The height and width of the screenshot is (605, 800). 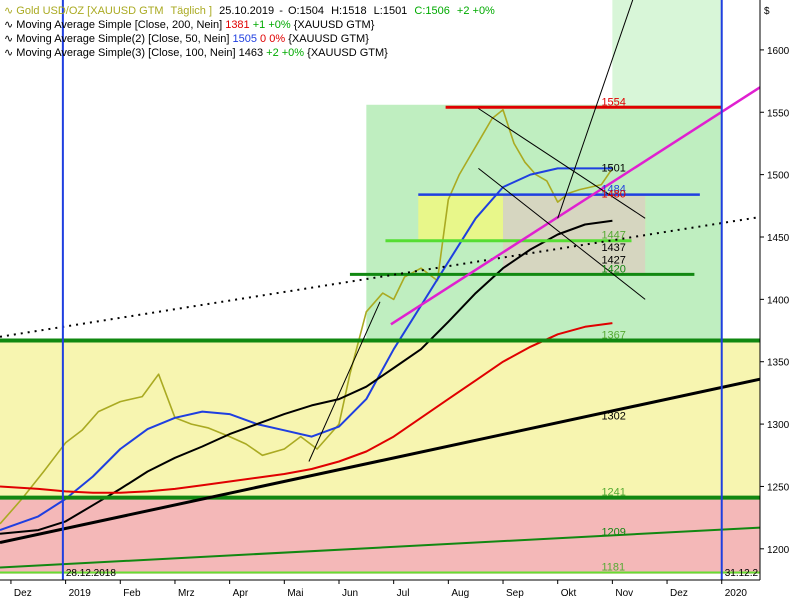 I want to click on x-tick-label-11: Nov, so click(x=624, y=593).